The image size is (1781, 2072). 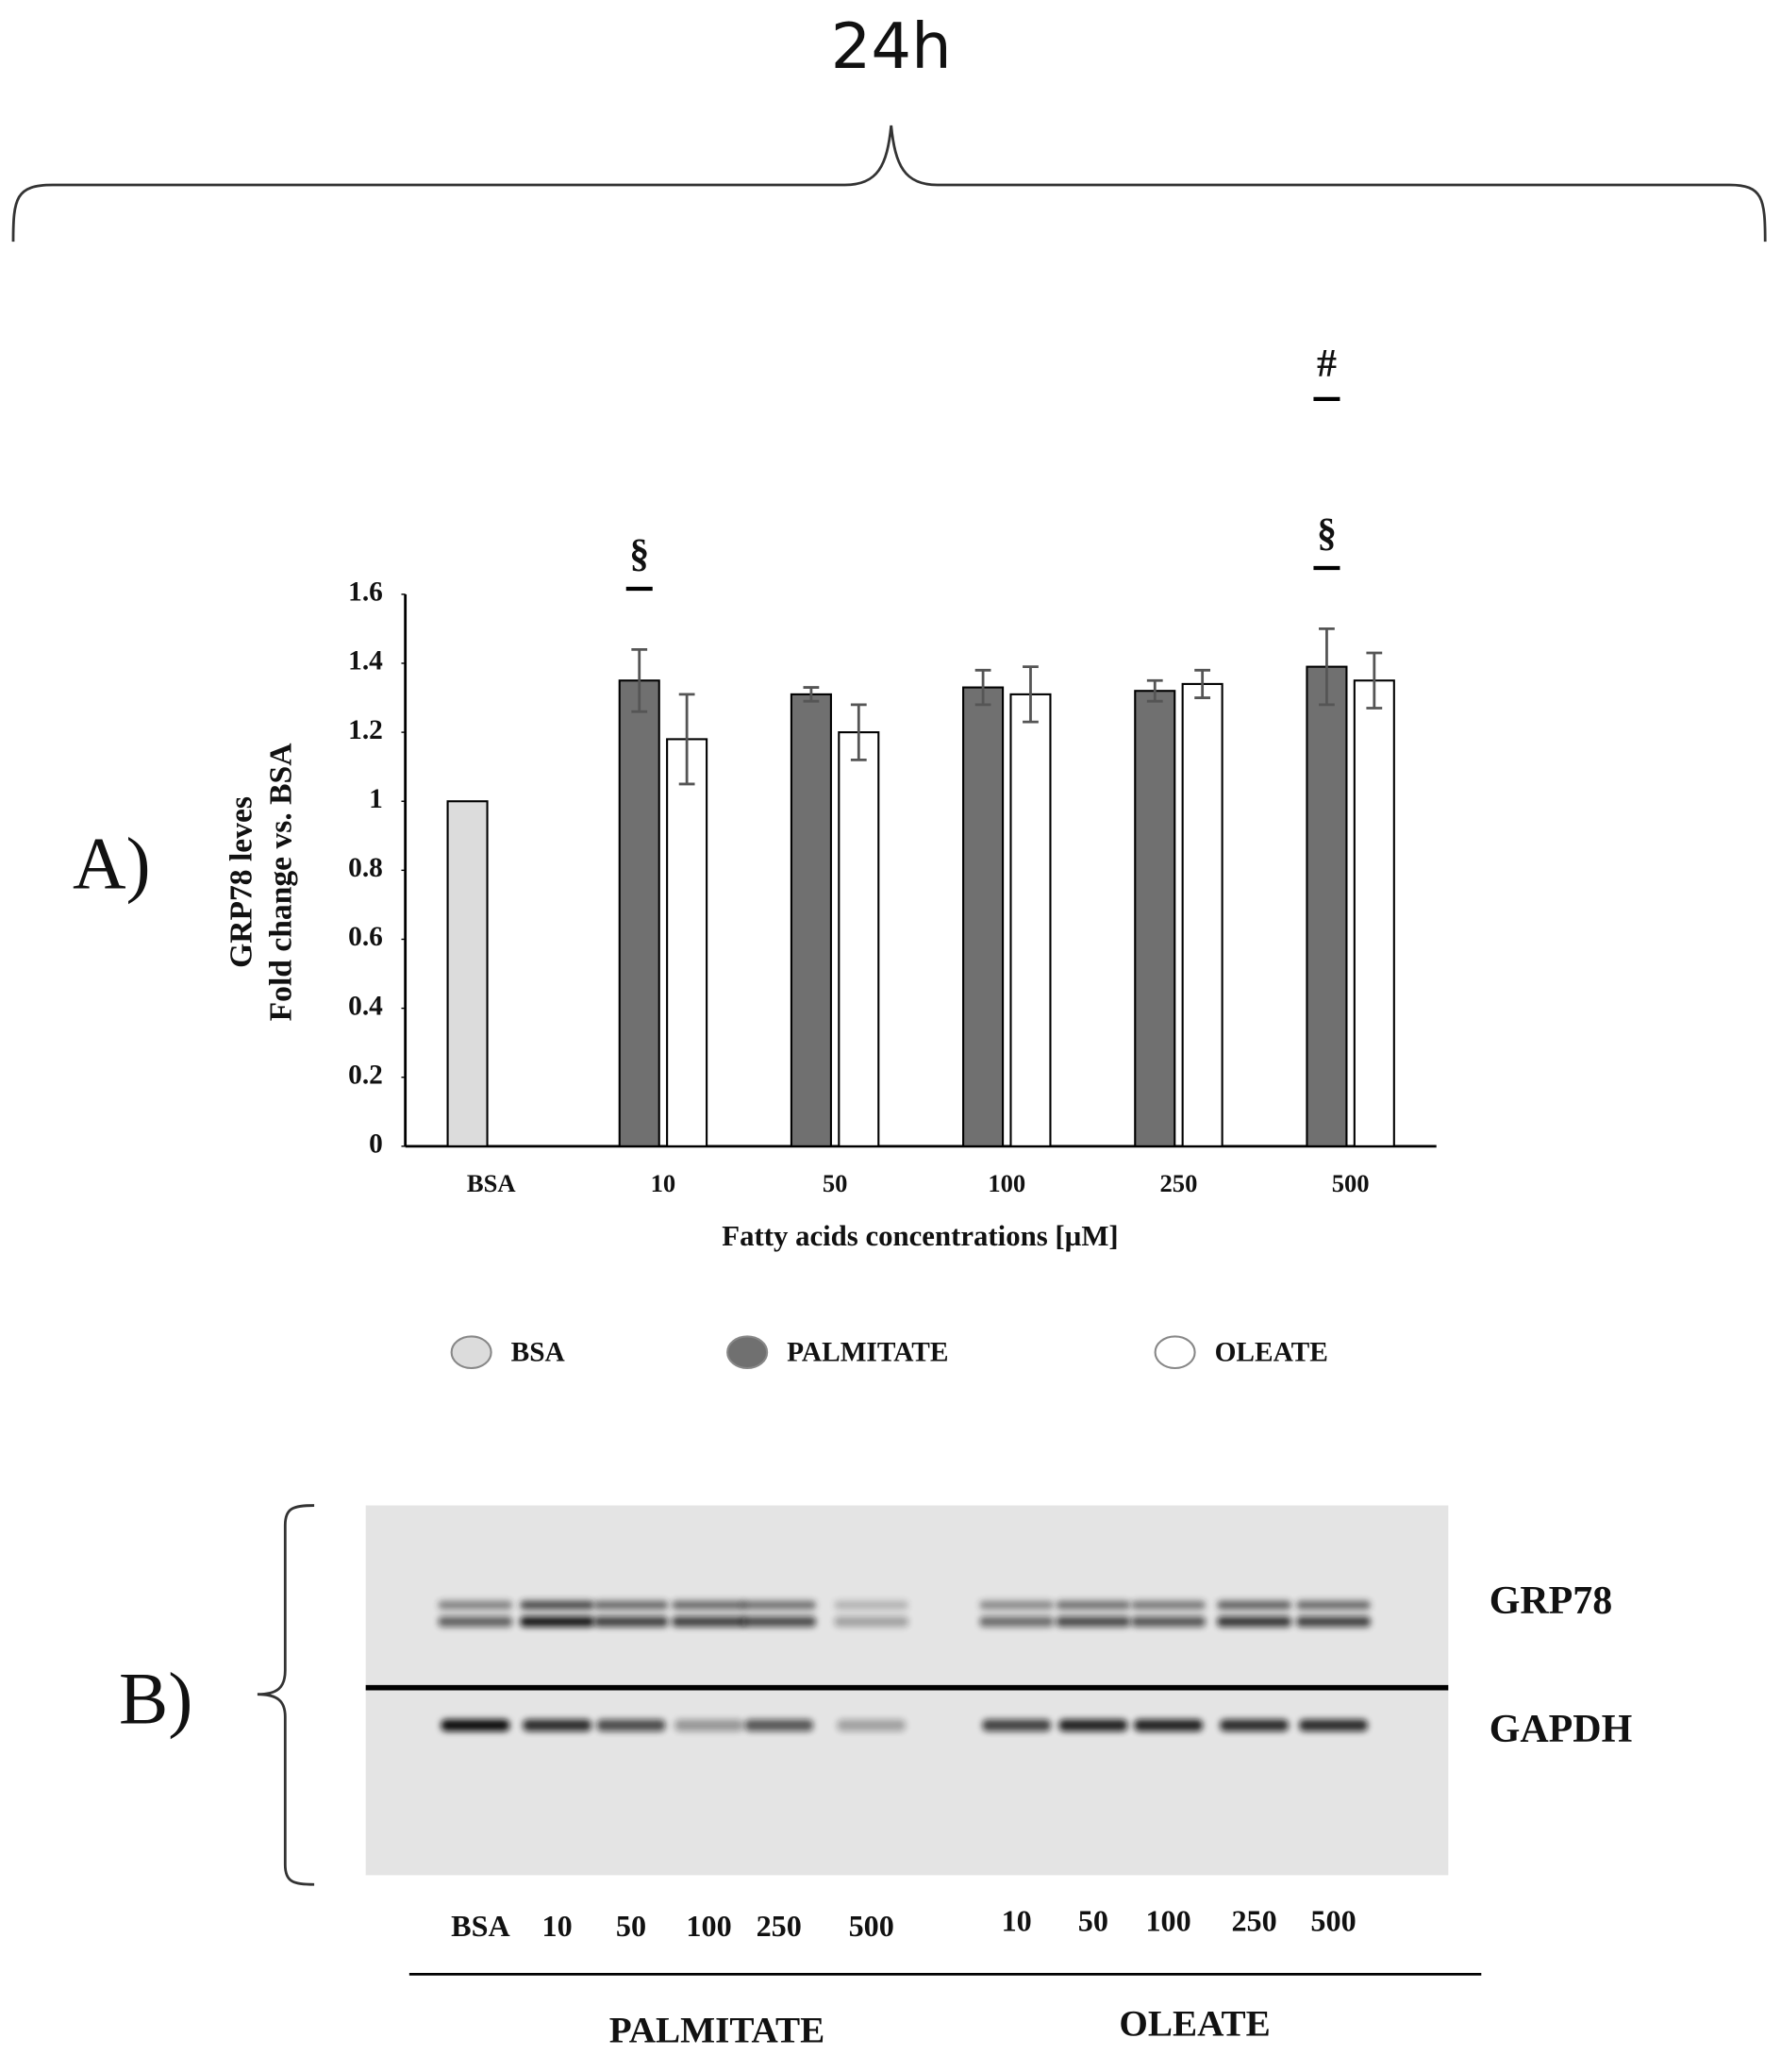 I want to click on panel-label: B), so click(x=155, y=1698).